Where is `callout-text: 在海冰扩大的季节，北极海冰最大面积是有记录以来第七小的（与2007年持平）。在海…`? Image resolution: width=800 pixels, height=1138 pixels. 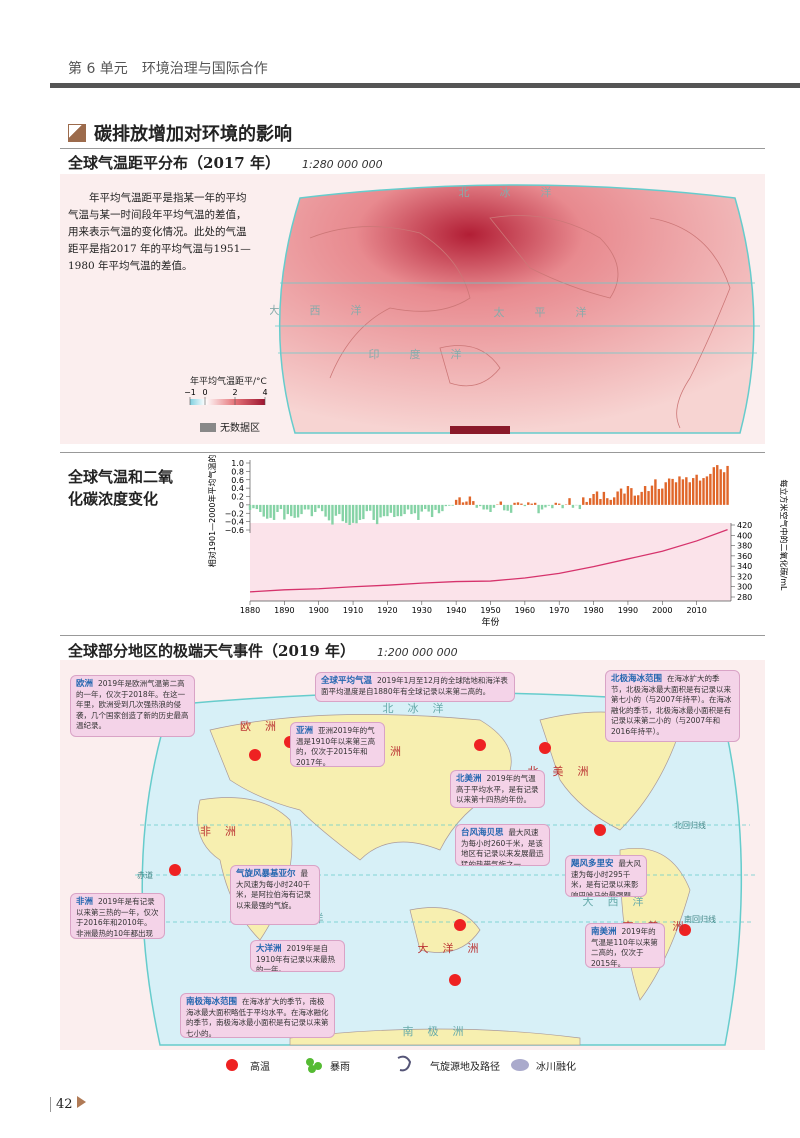
callout-text: 在海冰扩大的季节，北极海冰最大面积是有记录以来第七小的（与2007年持平）。在海… is located at coordinates (671, 705).